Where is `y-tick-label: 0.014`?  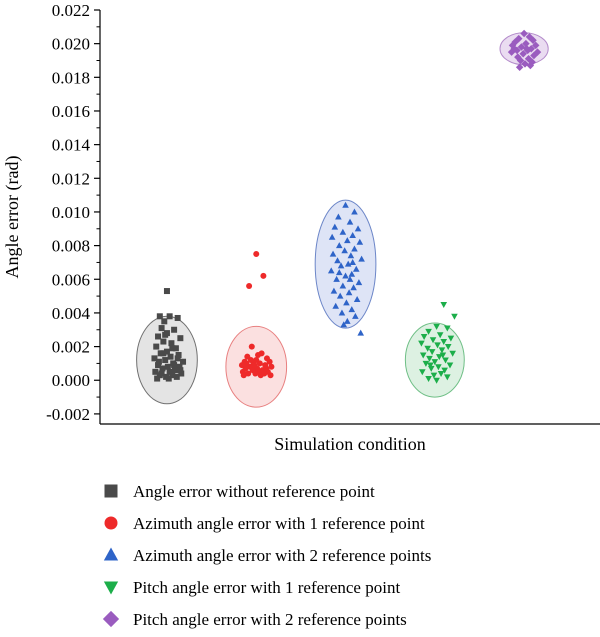 y-tick-label: 0.014 is located at coordinates (71, 145).